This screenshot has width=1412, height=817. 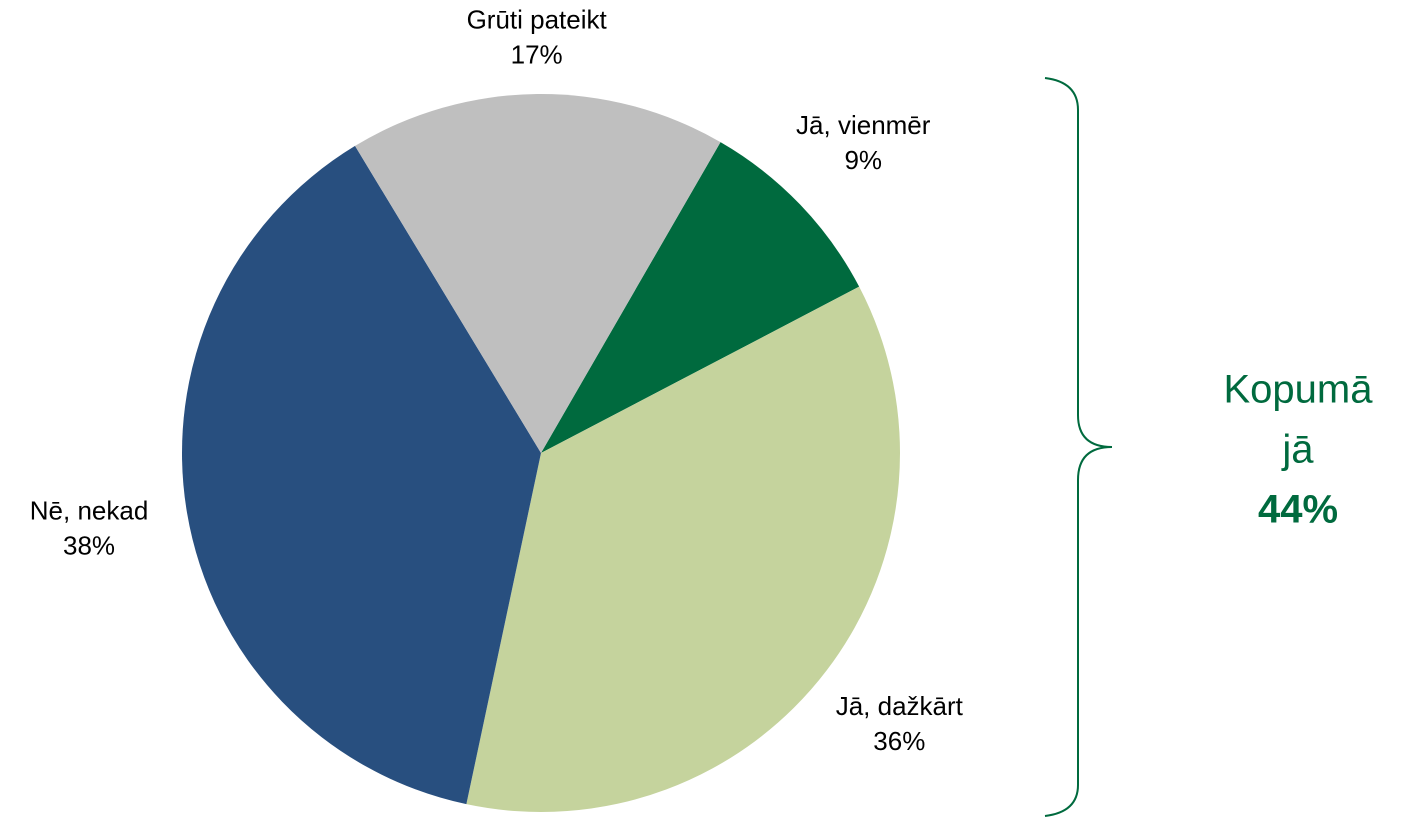 I want to click on slice-label: Jā, dažkārt, so click(x=900, y=706).